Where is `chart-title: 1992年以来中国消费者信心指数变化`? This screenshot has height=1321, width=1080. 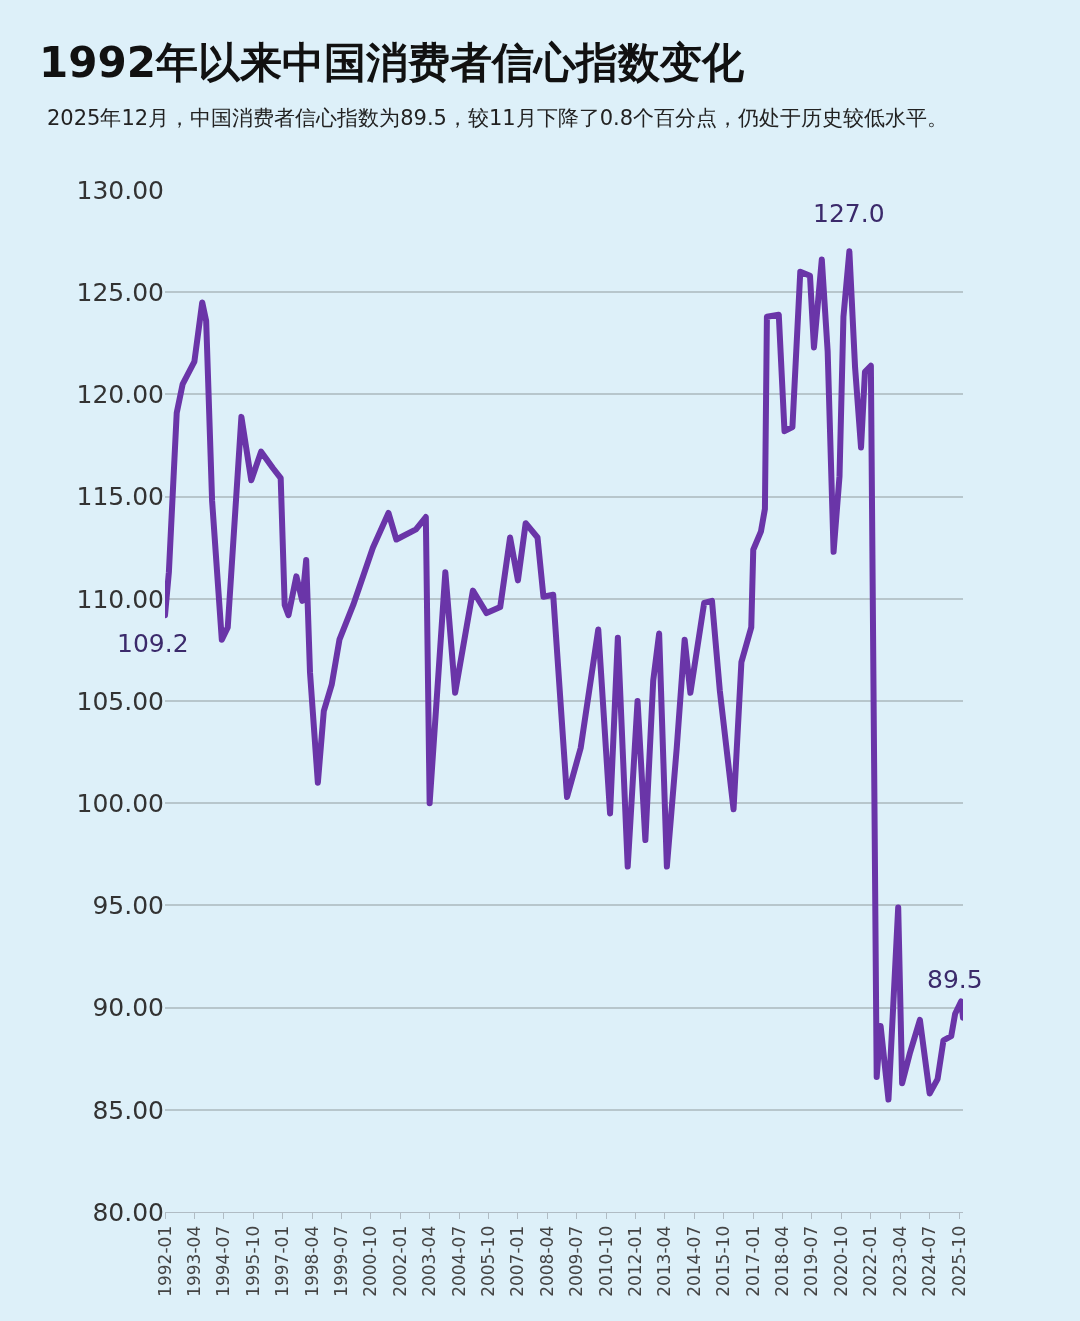
chart-title: 1992年以来中国消费者信心指数变化 is located at coordinates (392, 62).